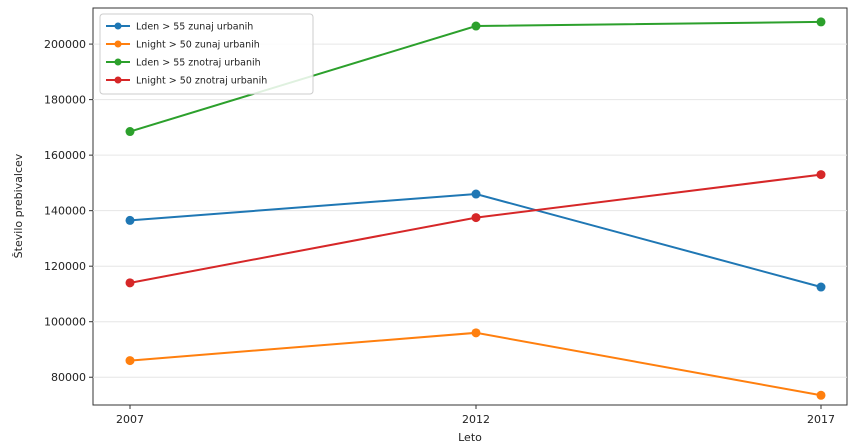  Describe the element at coordinates (476, 419) in the screenshot. I see `x-tick-label: 2012` at that location.